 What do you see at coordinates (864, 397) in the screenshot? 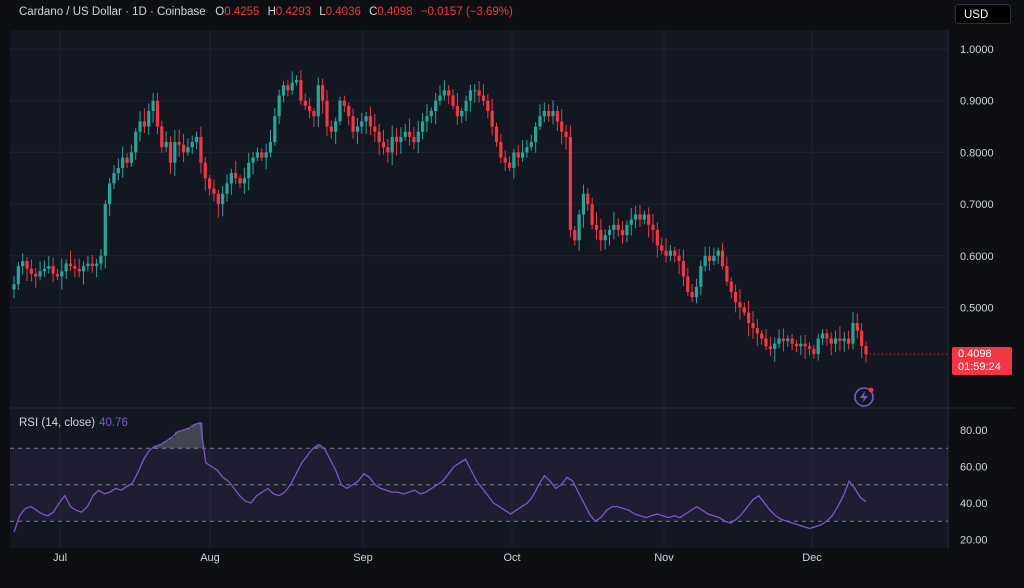
I see `lightning-icon` at bounding box center [864, 397].